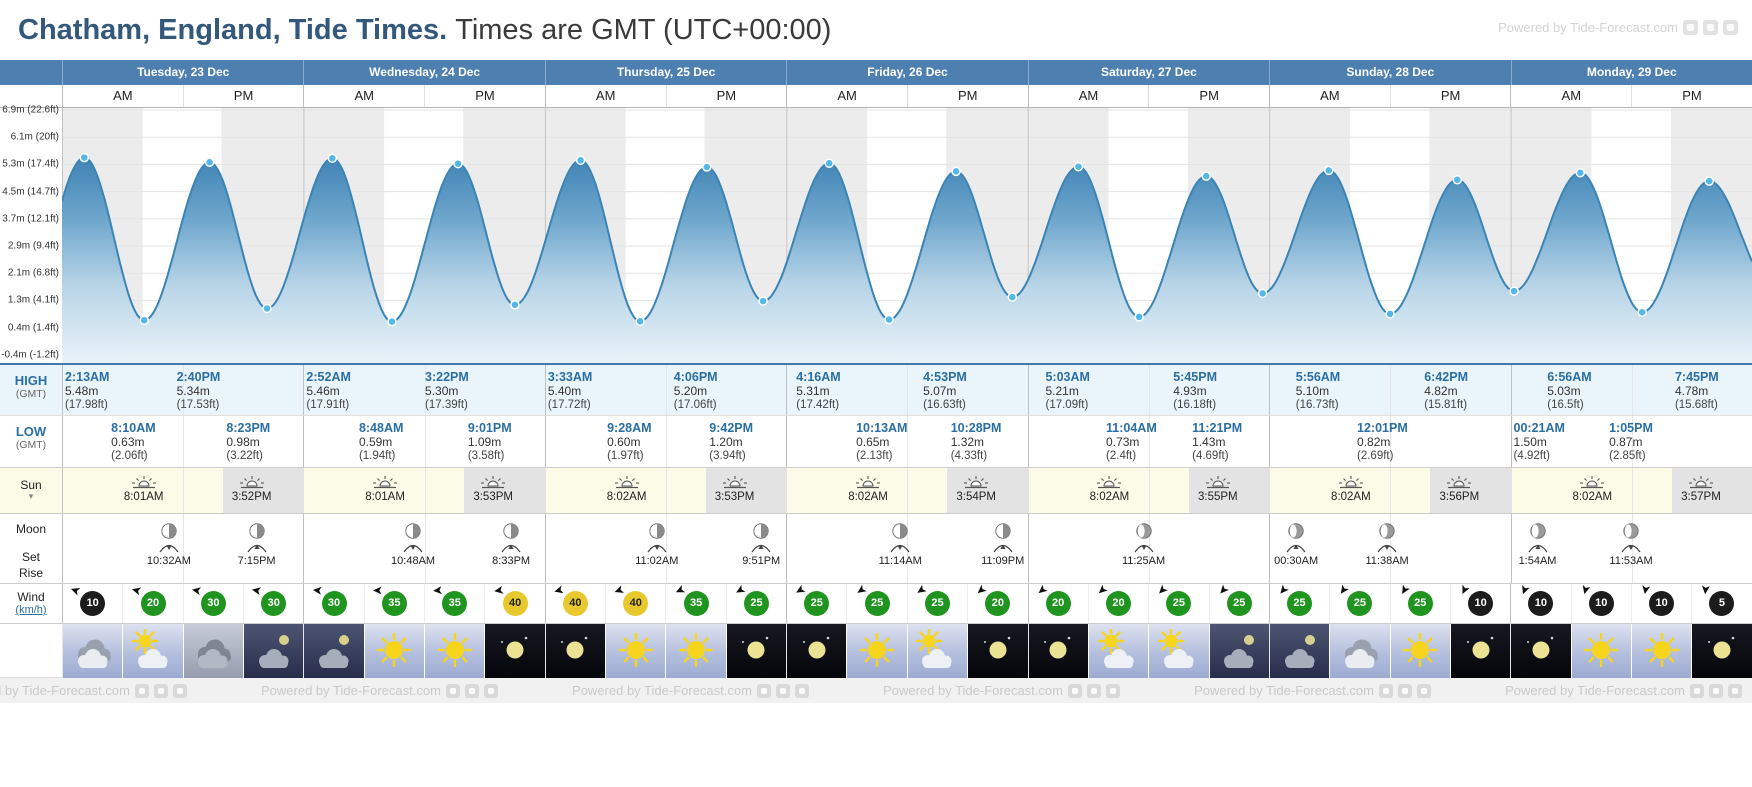 The height and width of the screenshot is (787, 1752). I want to click on sunset-event: 3:53PM, so click(493, 490).